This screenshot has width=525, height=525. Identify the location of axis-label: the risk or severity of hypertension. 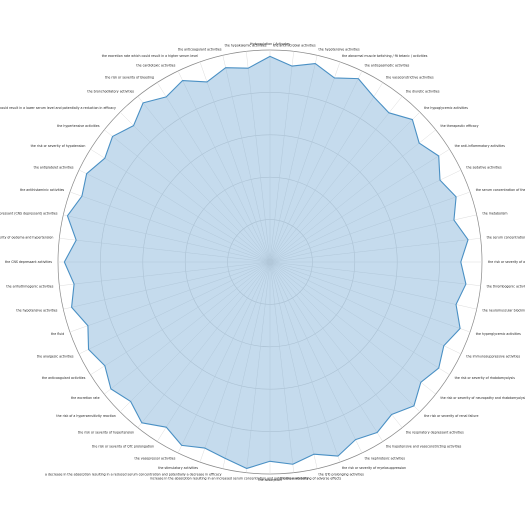
(106, 432).